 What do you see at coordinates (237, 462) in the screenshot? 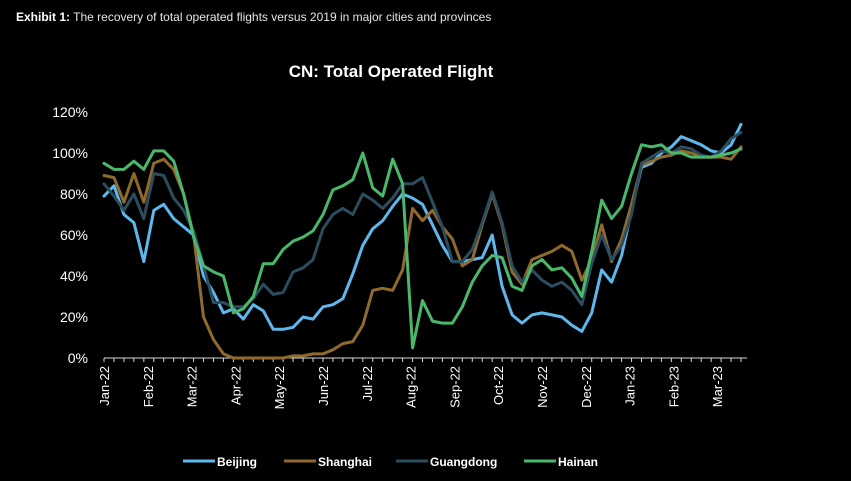
I see `legend-label-beijing: Beijing` at bounding box center [237, 462].